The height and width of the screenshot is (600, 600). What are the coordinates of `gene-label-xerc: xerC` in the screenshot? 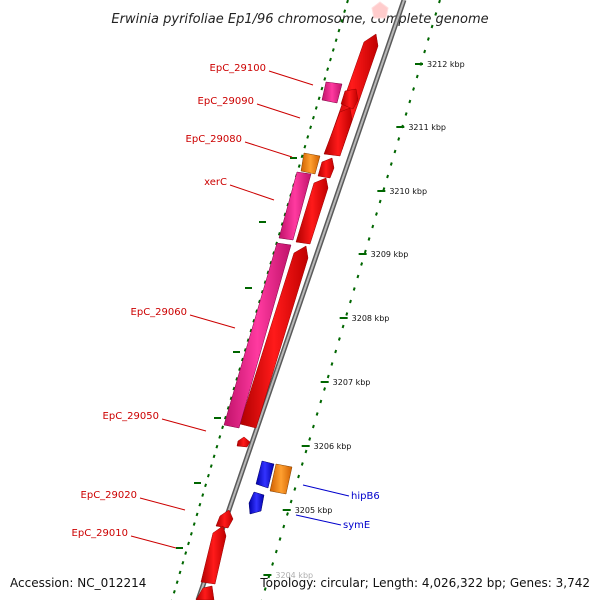 It's located at (215, 182).